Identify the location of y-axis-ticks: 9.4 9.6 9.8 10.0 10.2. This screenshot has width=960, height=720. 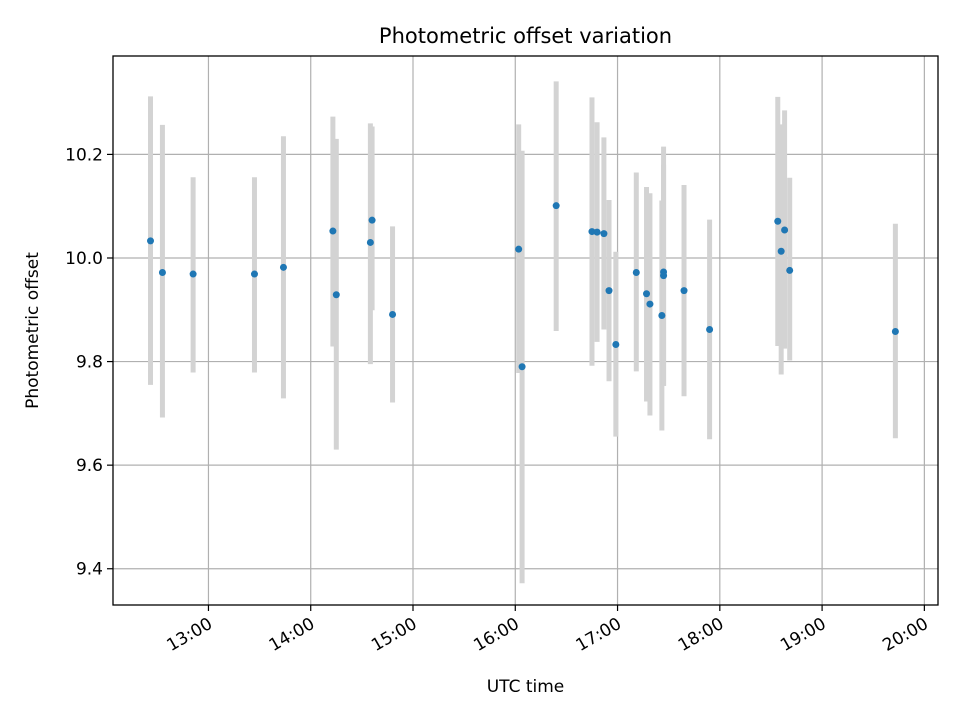
(89, 362).